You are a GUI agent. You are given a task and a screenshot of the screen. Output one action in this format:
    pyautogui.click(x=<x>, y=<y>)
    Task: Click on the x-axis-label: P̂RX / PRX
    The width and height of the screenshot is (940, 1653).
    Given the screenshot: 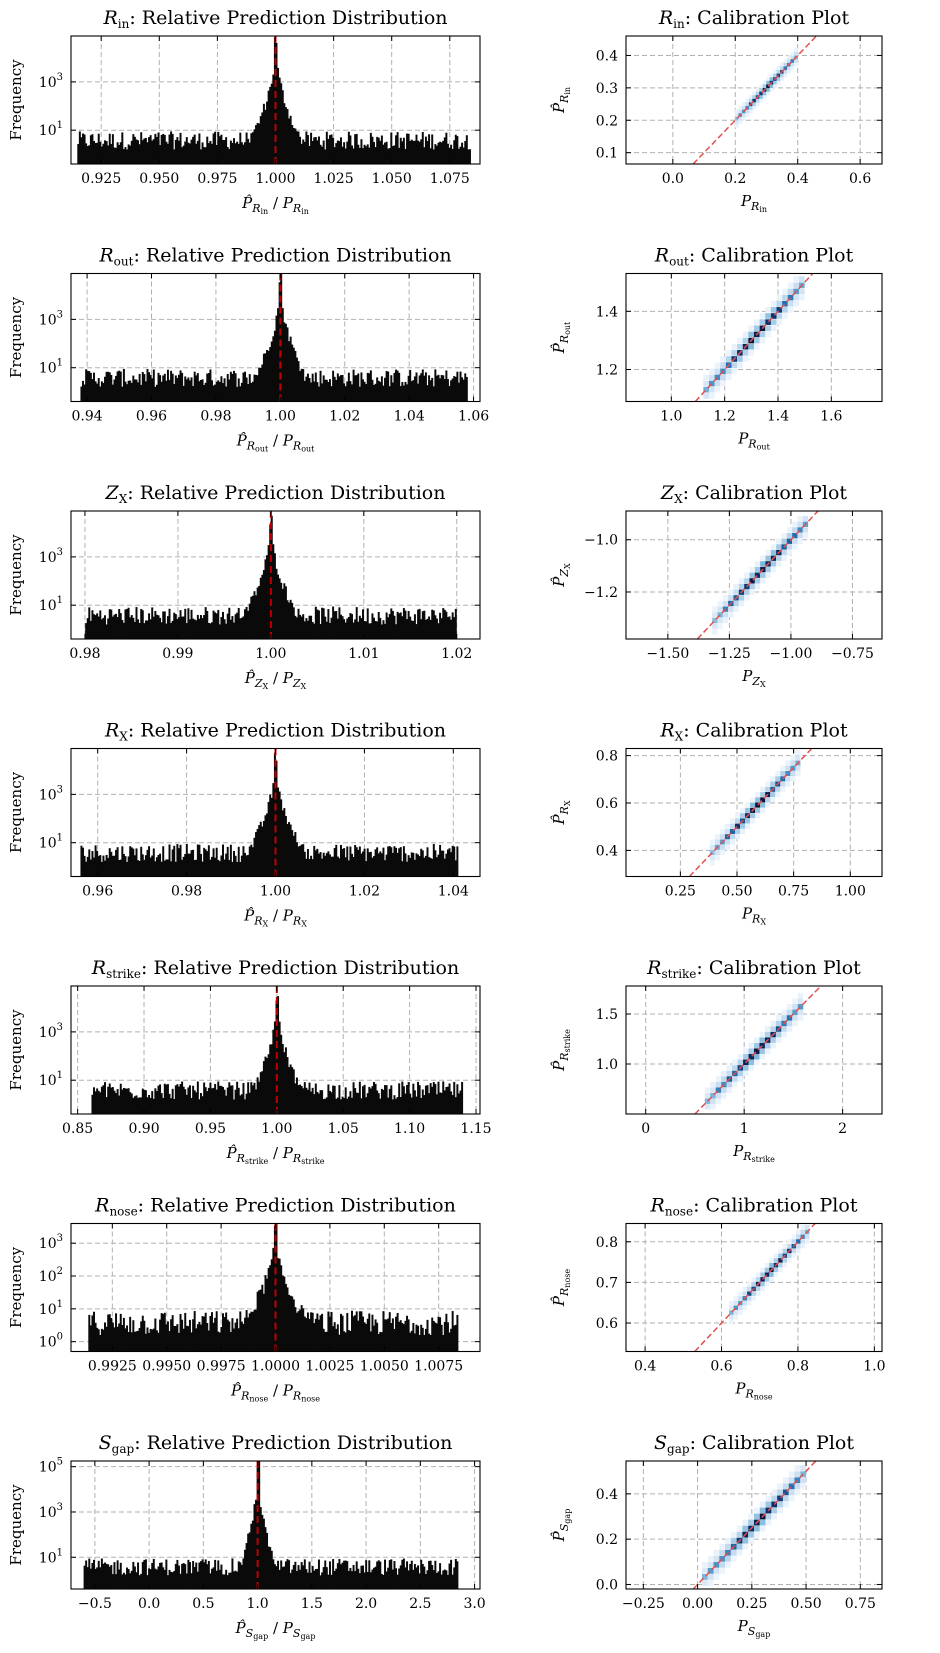 What is the action you would take?
    pyautogui.click(x=275, y=918)
    